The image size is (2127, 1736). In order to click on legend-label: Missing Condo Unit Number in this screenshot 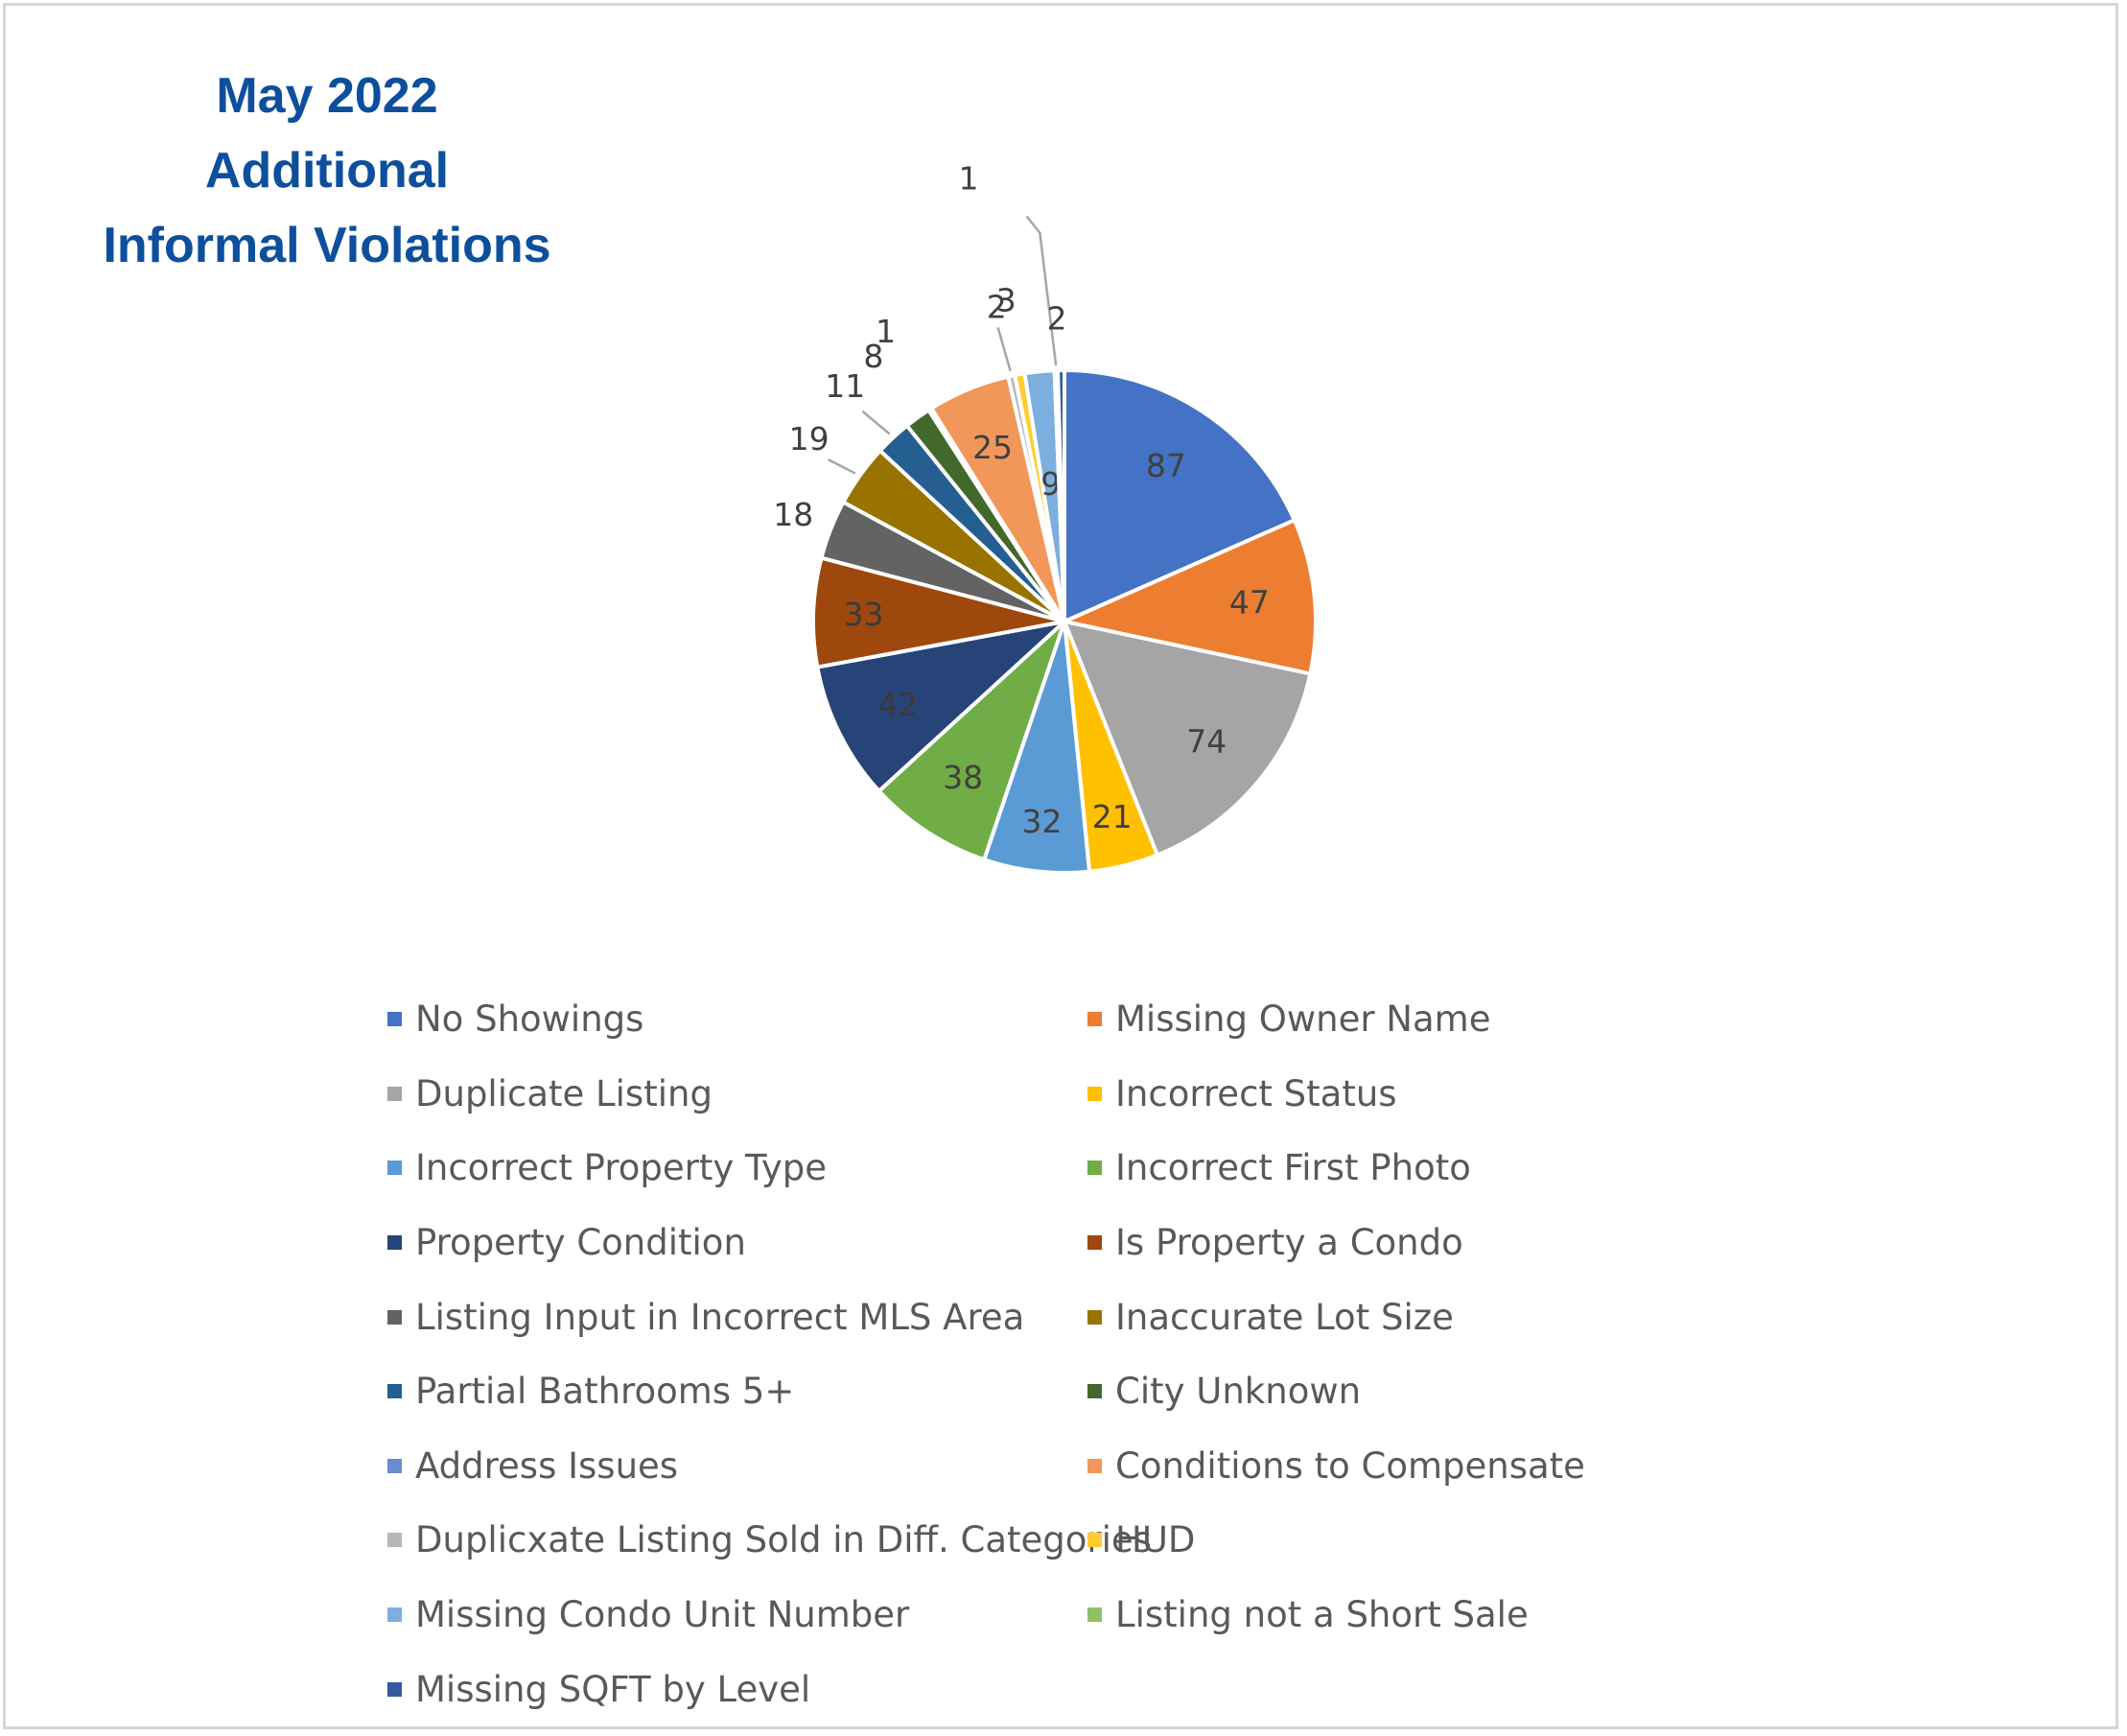, I will do `click(662, 1615)`.